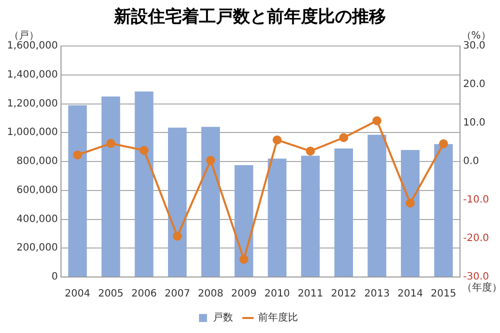 This screenshot has width=500, height=333. What do you see at coordinates (37, 162) in the screenshot?
I see `y-tick-label: 800,000` at bounding box center [37, 162].